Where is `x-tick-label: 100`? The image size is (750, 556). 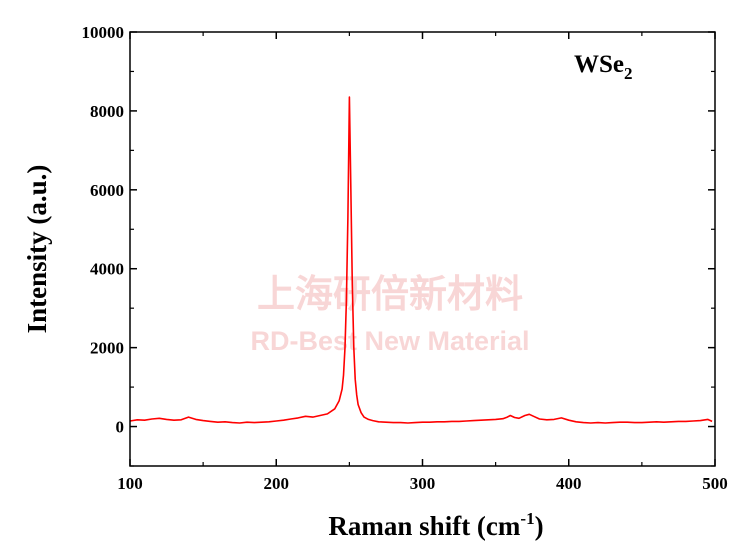
x-tick-label: 100 is located at coordinates (130, 483).